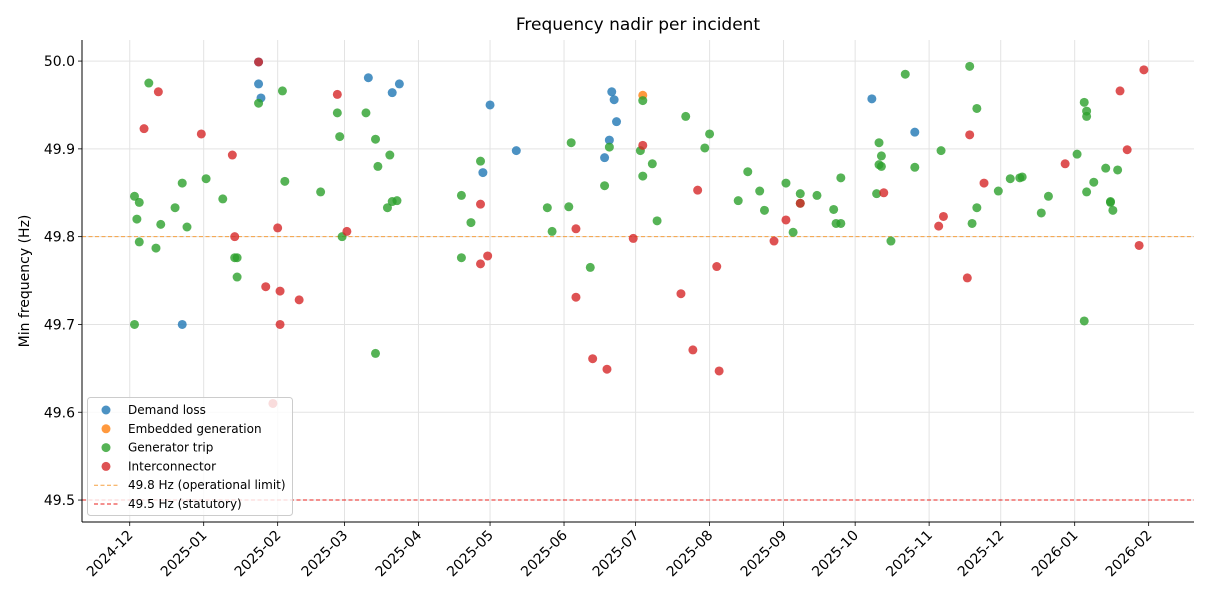 Image resolution: width=1210 pixels, height=605 pixels. Describe the element at coordinates (59, 325) in the screenshot. I see `y-tick-label: 49.7` at that location.